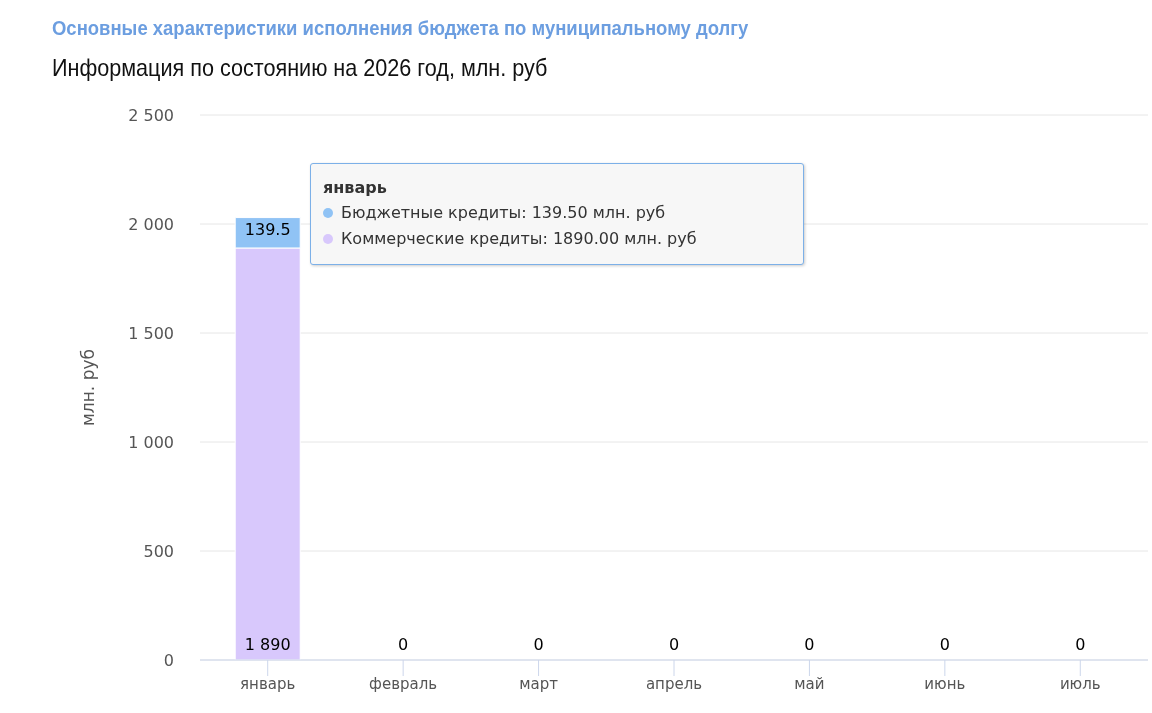  Describe the element at coordinates (519, 239) in the screenshot. I see `annotation: Коммерческие кредиты: 1890.00 млн. руб` at that location.